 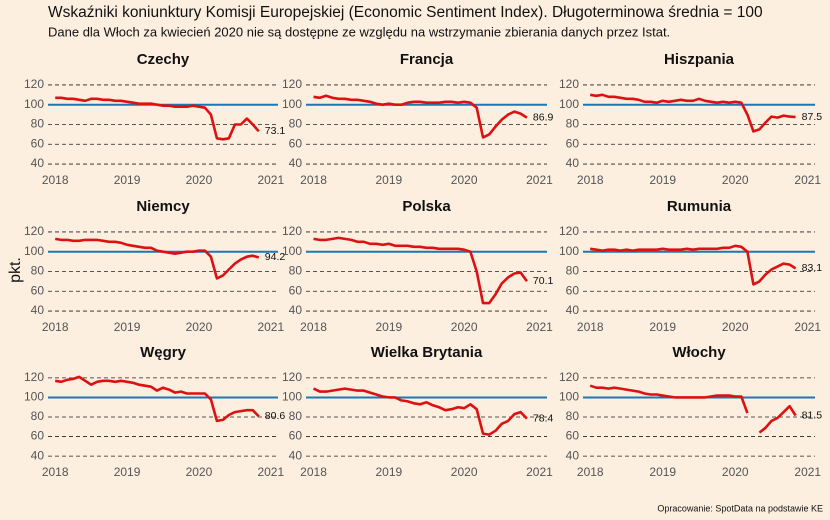 I want to click on panel-title: Włochy, so click(x=699, y=352).